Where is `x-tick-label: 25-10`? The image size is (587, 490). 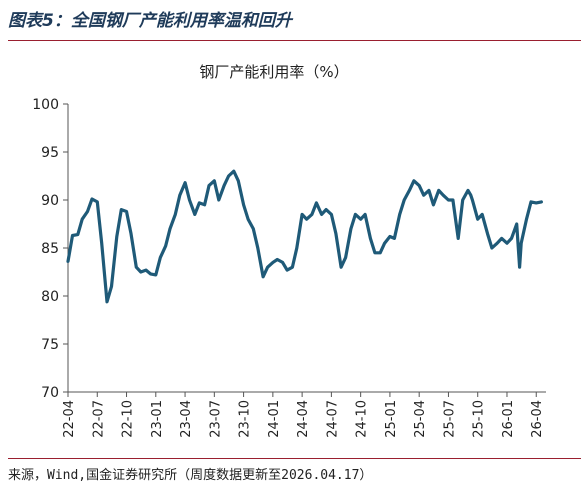 x-tick-label: 25-10 is located at coordinates (479, 419).